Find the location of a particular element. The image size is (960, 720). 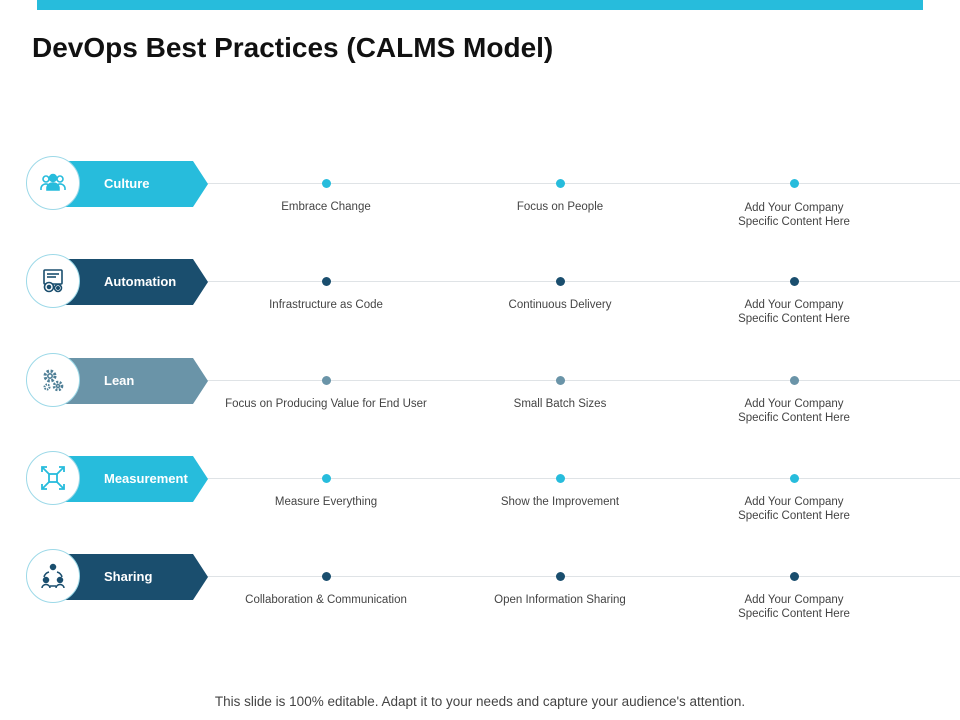

automation-label: Automation is located at coordinates (140, 281).